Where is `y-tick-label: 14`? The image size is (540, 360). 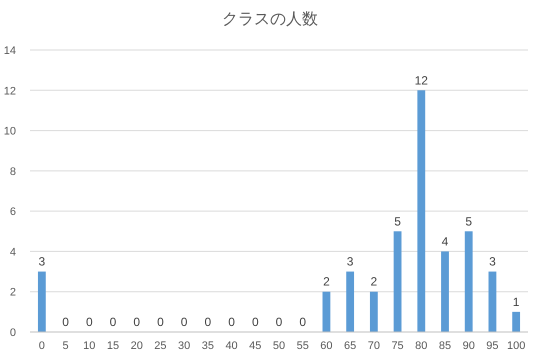
y-tick-label: 14 is located at coordinates (10, 51).